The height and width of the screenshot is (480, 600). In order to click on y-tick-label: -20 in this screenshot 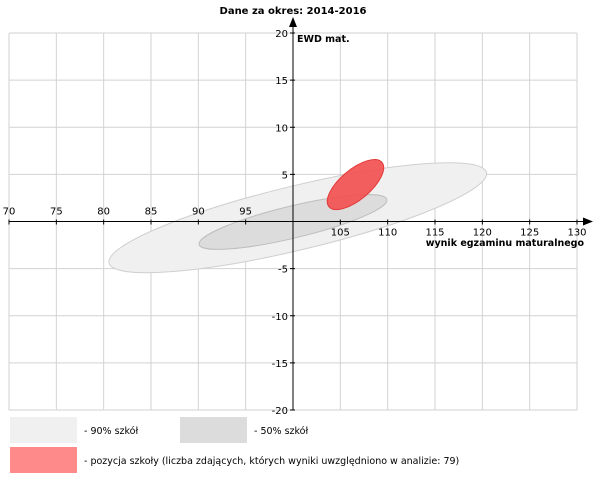, I will do `click(280, 411)`.